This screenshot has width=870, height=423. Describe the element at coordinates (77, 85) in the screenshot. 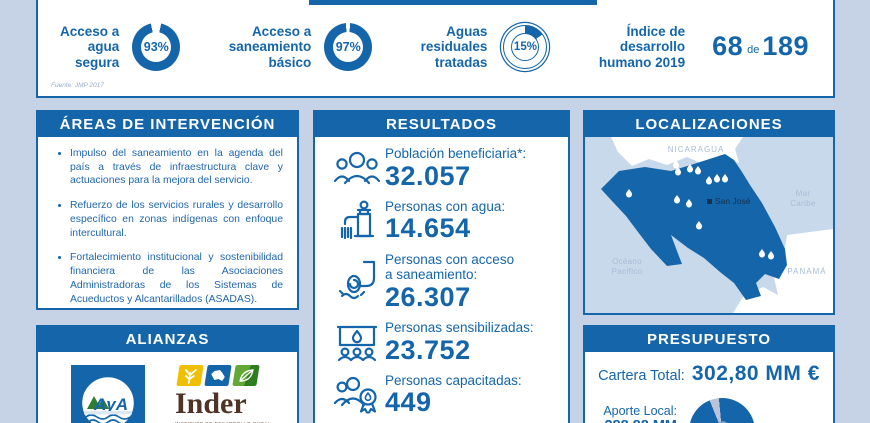

I see `source-note: Fuente: JMP 2017` at that location.